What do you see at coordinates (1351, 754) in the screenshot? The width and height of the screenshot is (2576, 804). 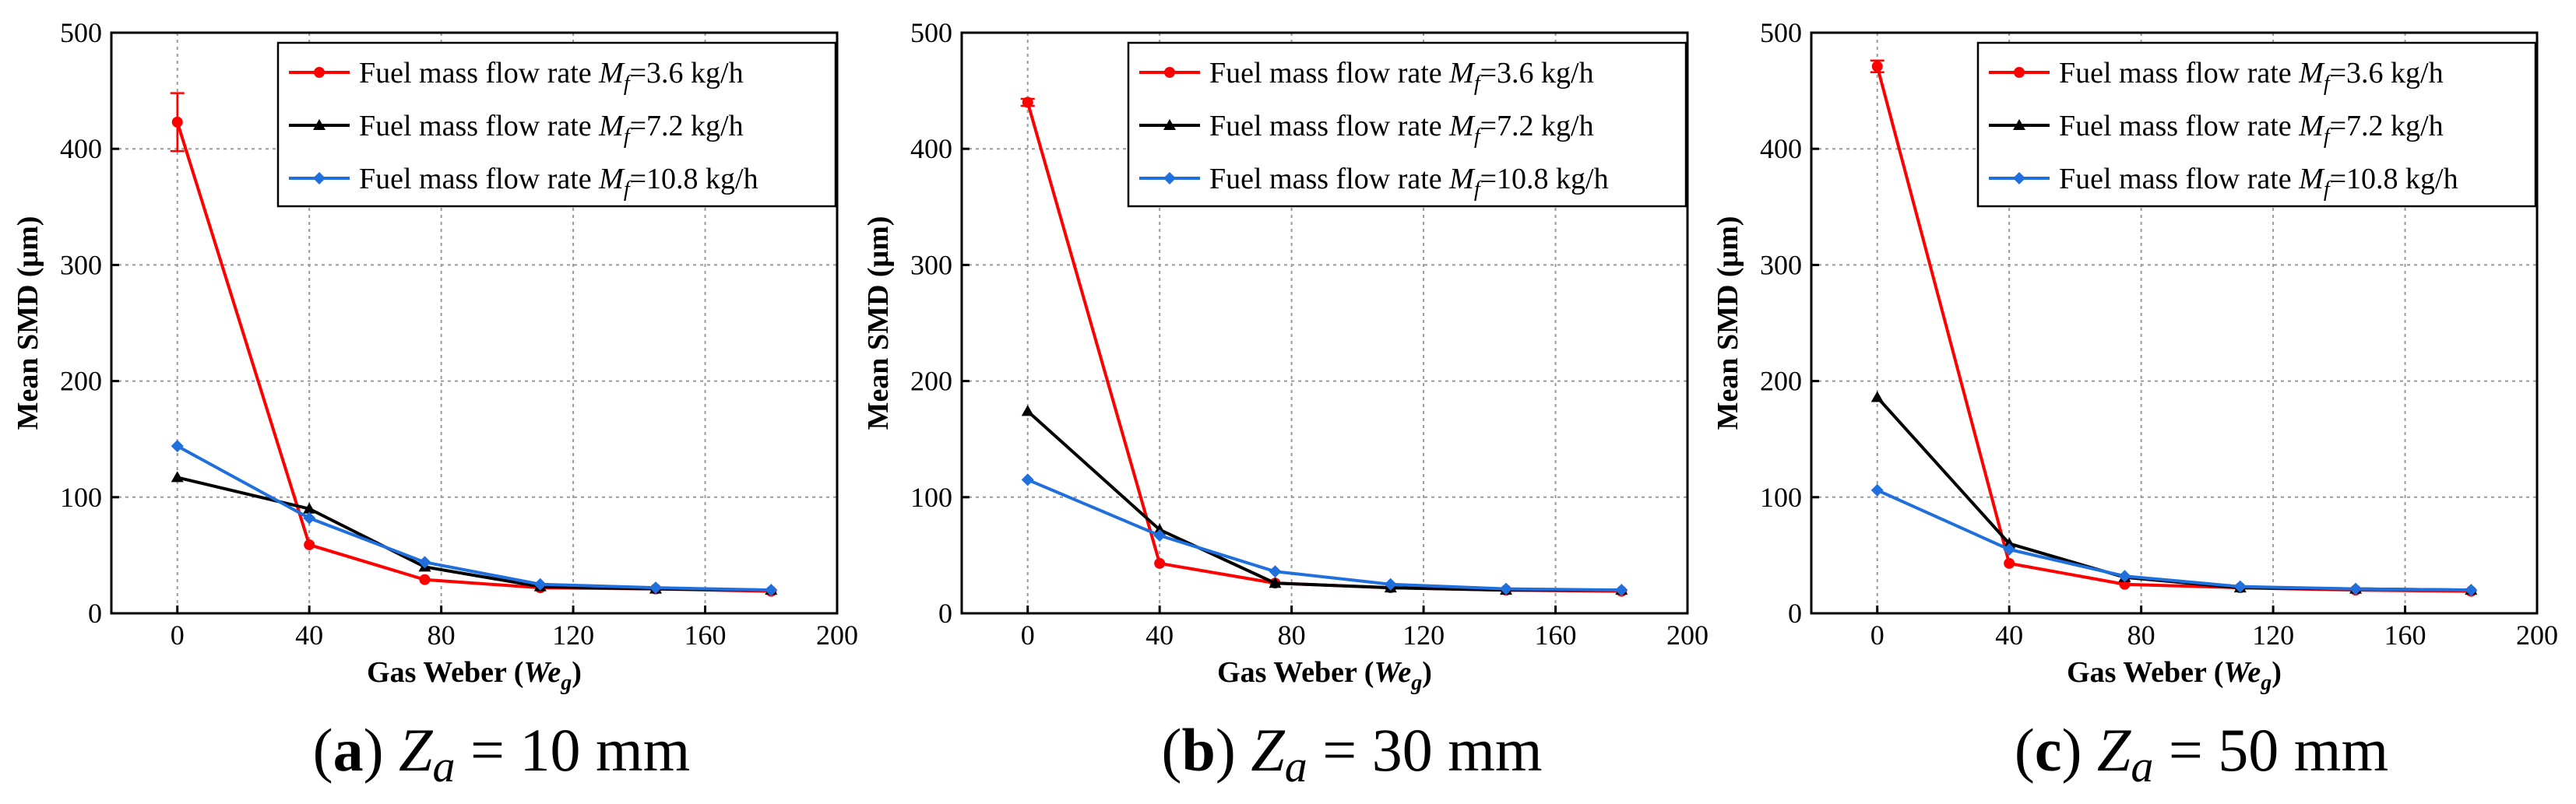 I see `panel-caption: (b) Za = 30 mm` at bounding box center [1351, 754].